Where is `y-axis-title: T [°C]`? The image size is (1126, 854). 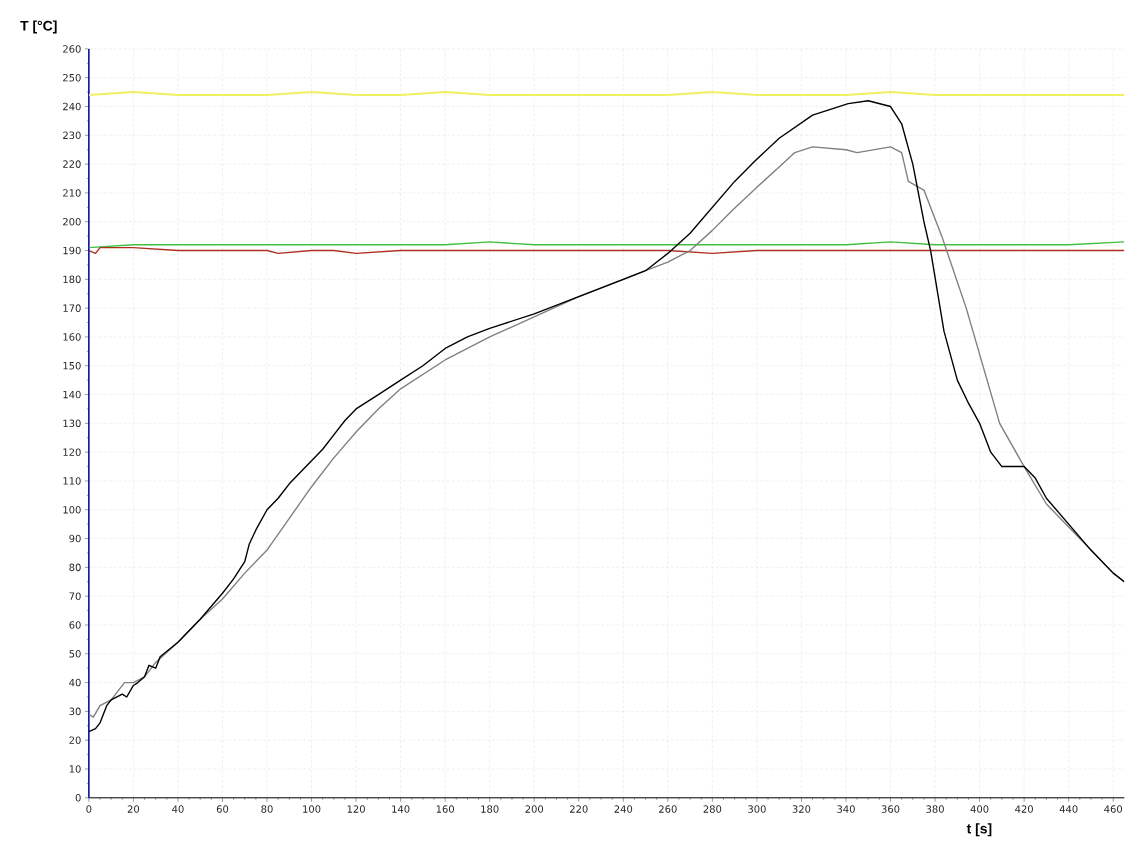 y-axis-title: T [°C] is located at coordinates (38, 27).